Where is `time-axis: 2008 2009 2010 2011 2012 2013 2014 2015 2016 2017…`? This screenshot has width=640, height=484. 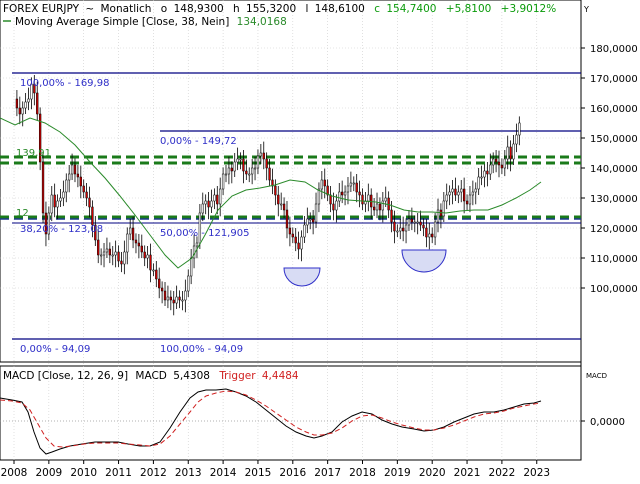
time-axis: 2008 2009 2010 2011 2012 2013 2014 2015 2016 2017… is located at coordinates (275, 469).